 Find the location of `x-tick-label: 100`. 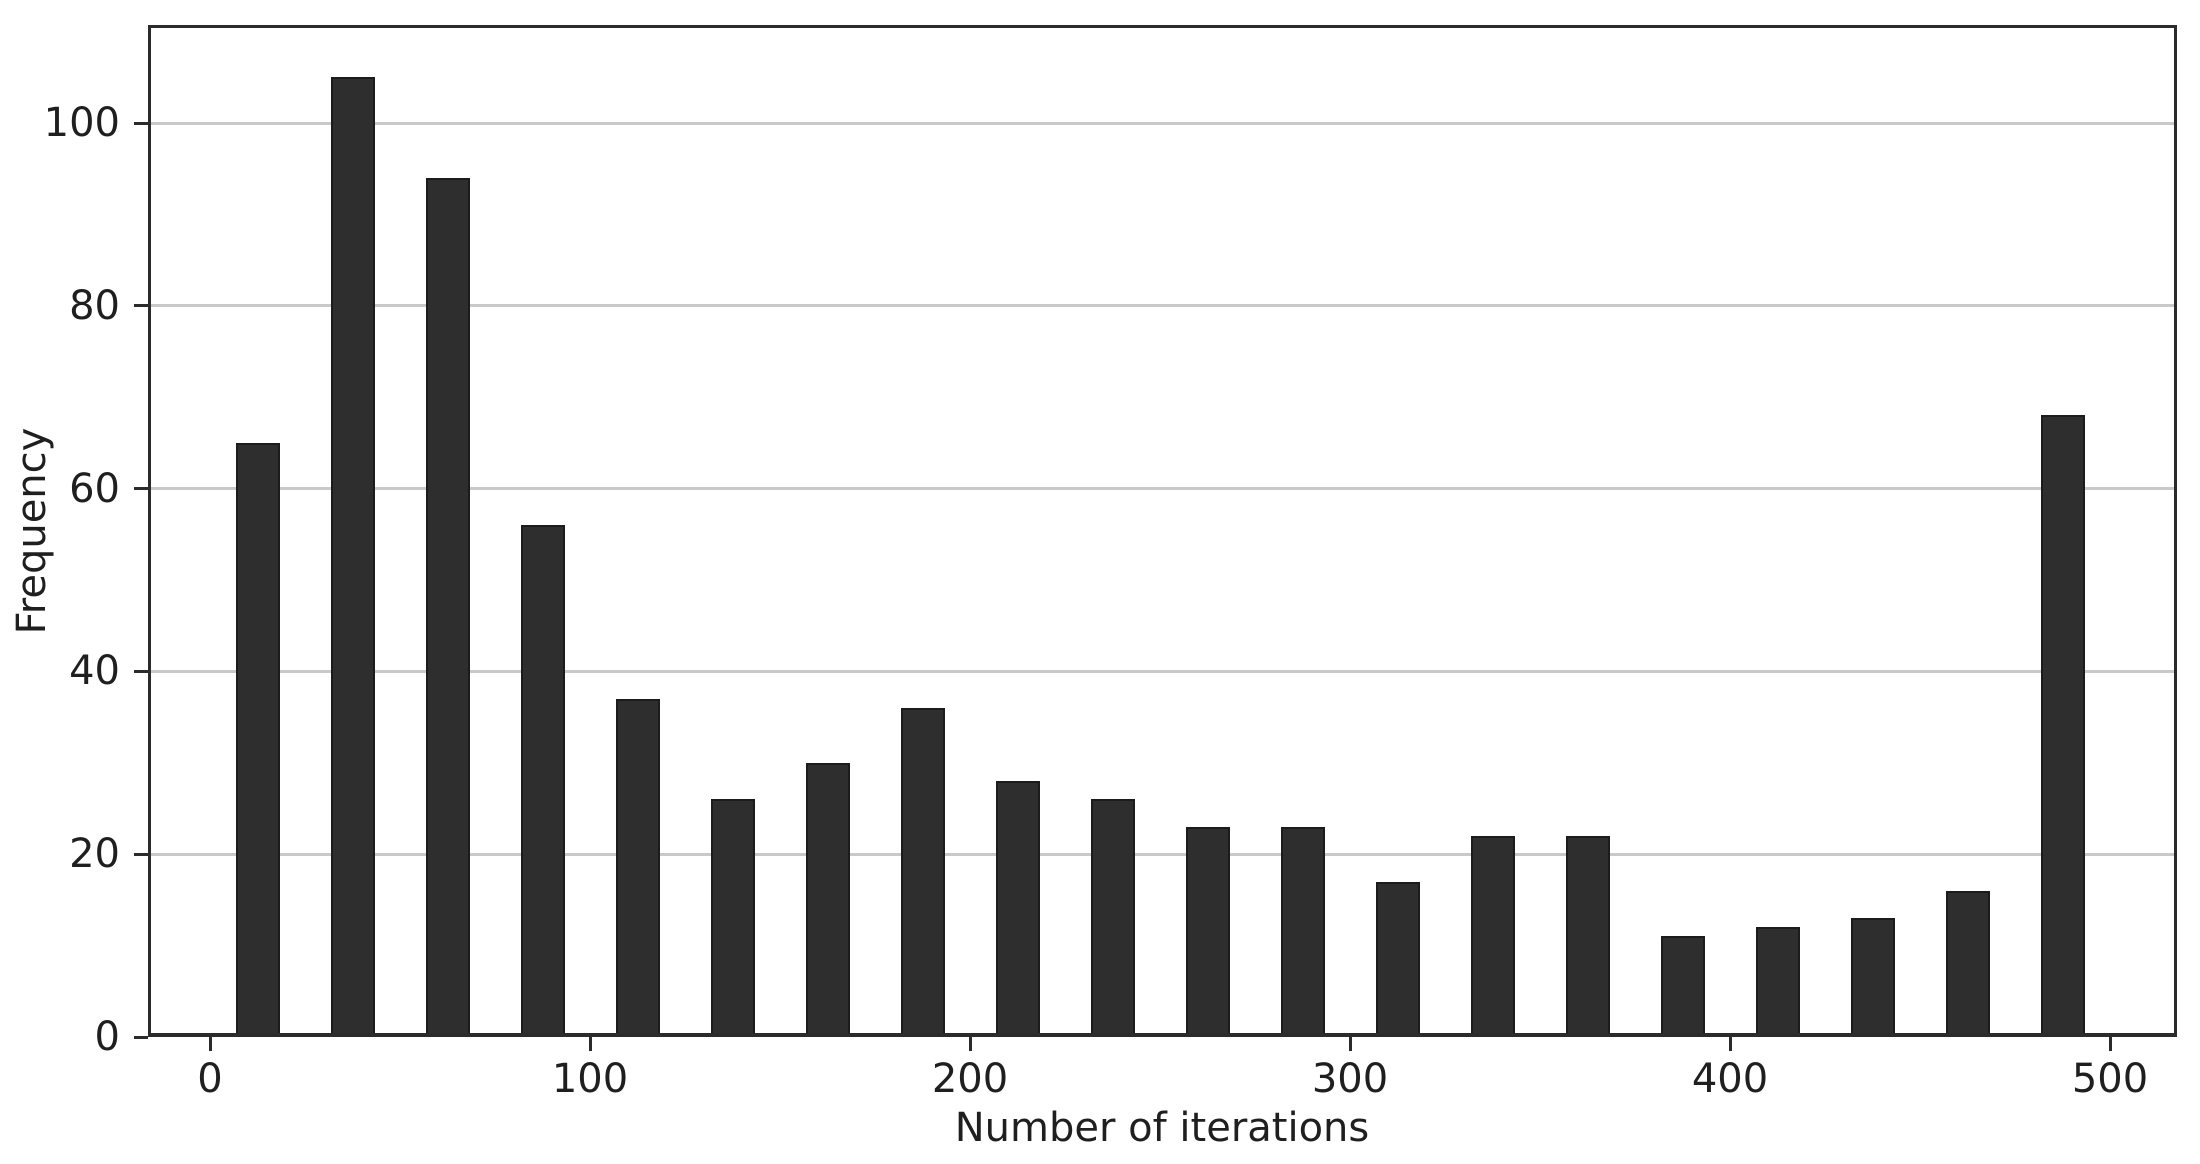

x-tick-label: 100 is located at coordinates (590, 1079).